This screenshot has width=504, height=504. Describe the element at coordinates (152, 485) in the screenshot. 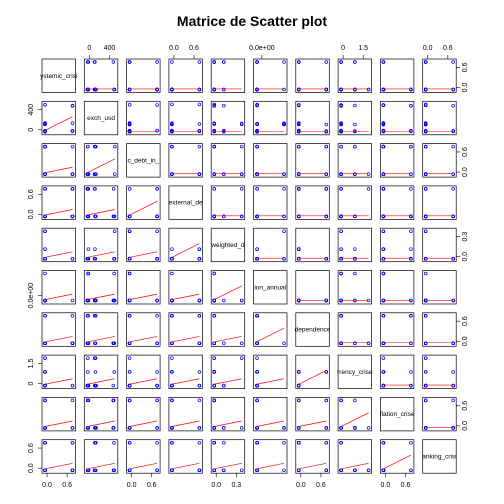

I see `tick-label-bottom-2-1: 0.6` at that location.